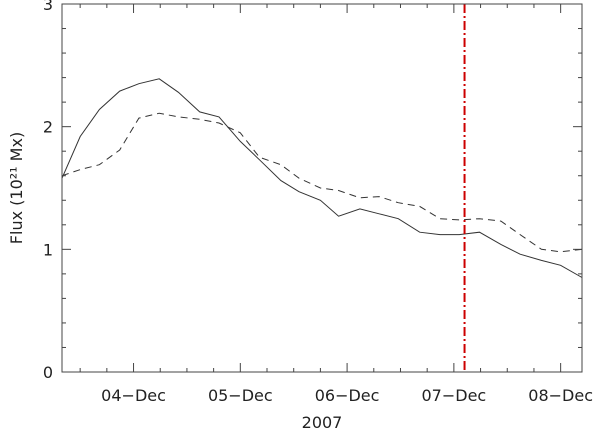 The image size is (600, 432). Describe the element at coordinates (16, 188) in the screenshot. I see `y-axis-title: Flux (10²¹ Mx)` at that location.